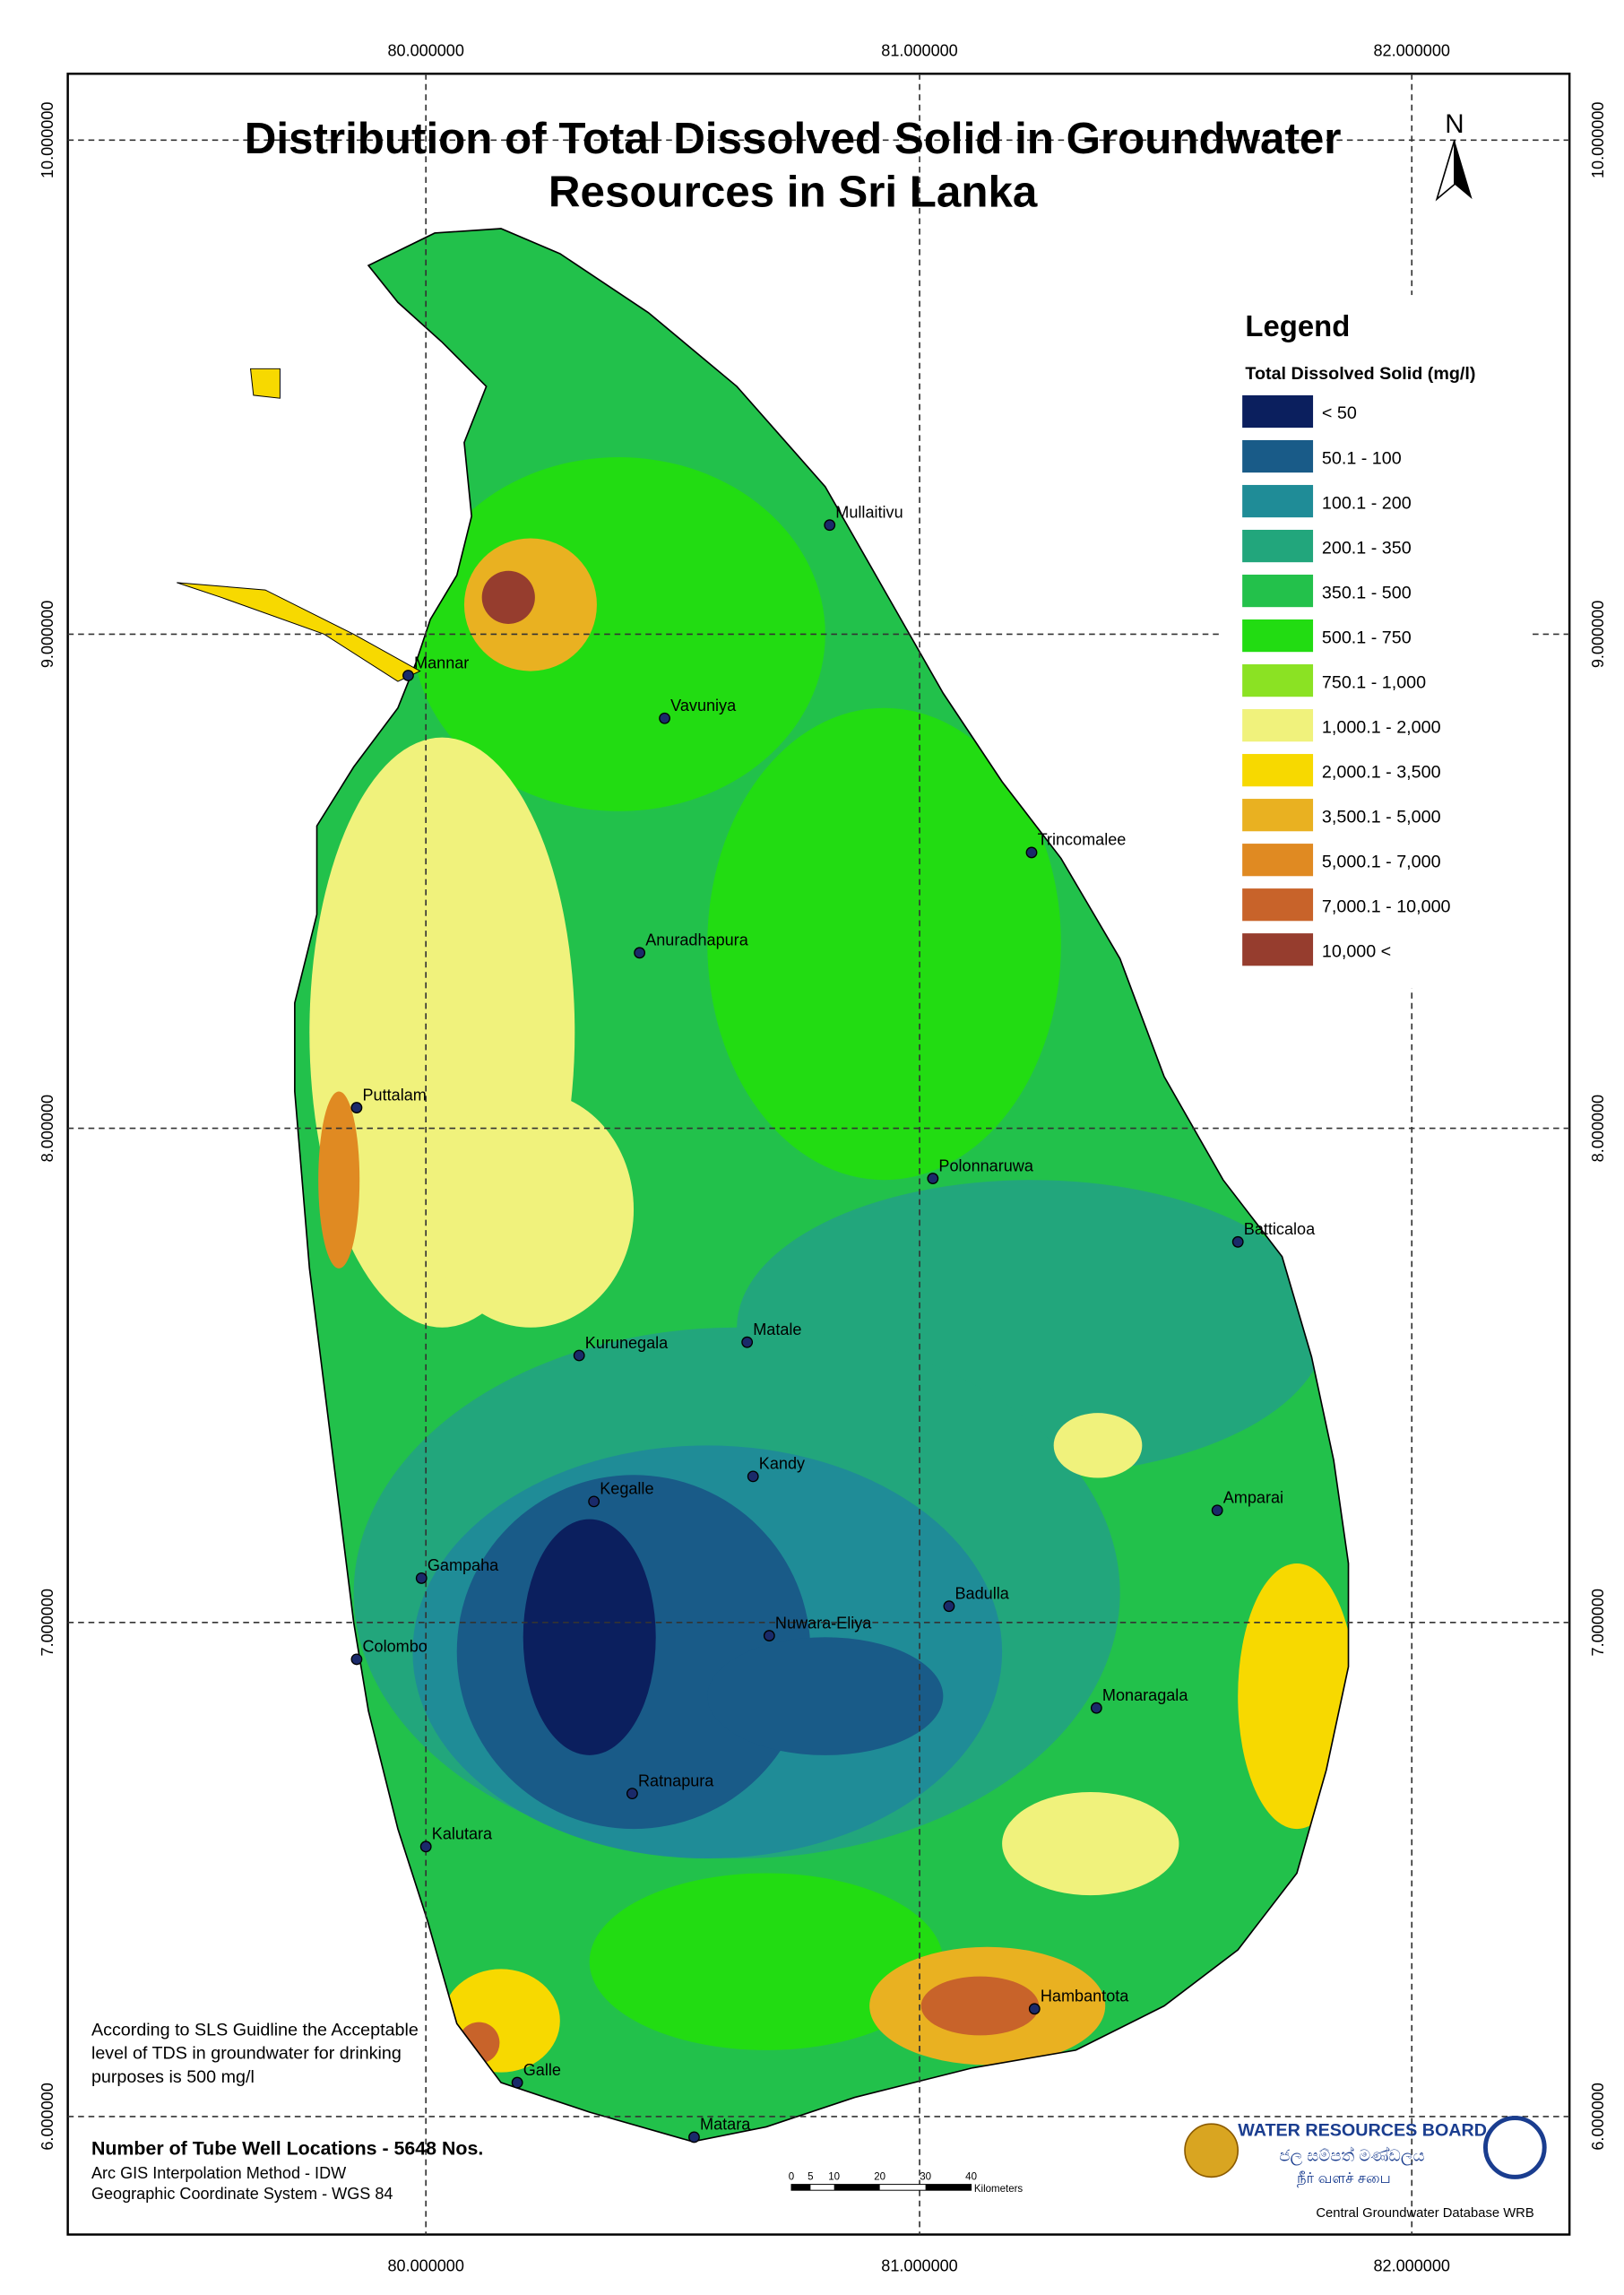 The width and height of the screenshot is (1624, 2295). What do you see at coordinates (542, 2070) in the screenshot?
I see `city-label: Galle` at bounding box center [542, 2070].